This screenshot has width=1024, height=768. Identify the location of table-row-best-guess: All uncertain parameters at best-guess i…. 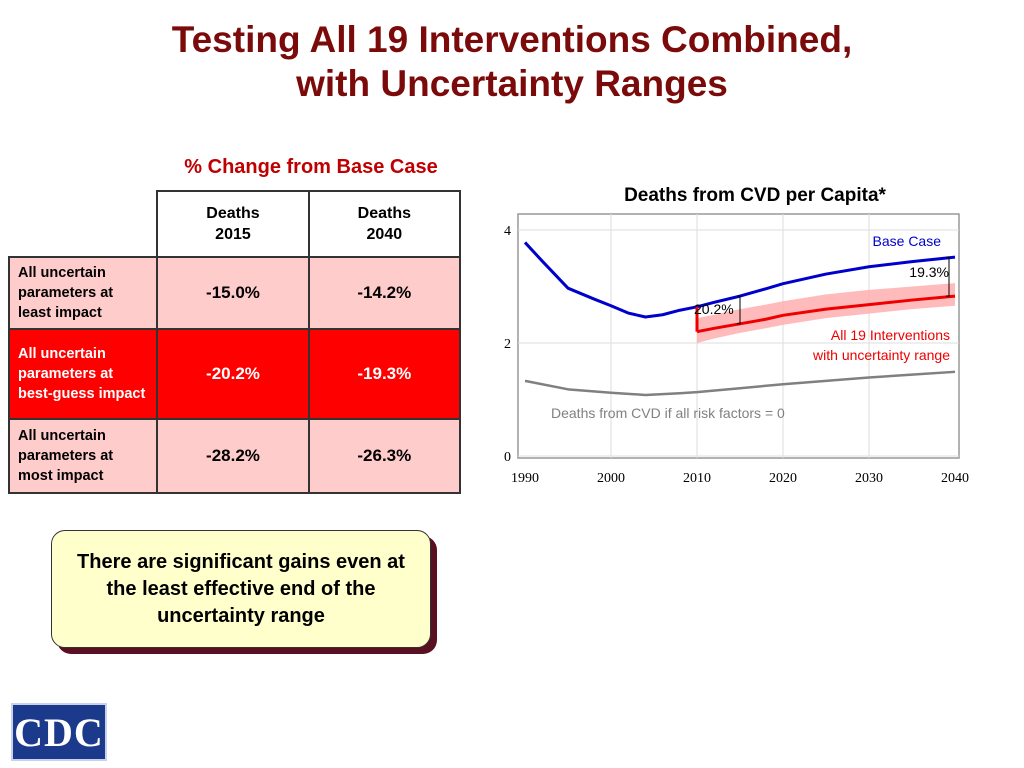
(234, 374).